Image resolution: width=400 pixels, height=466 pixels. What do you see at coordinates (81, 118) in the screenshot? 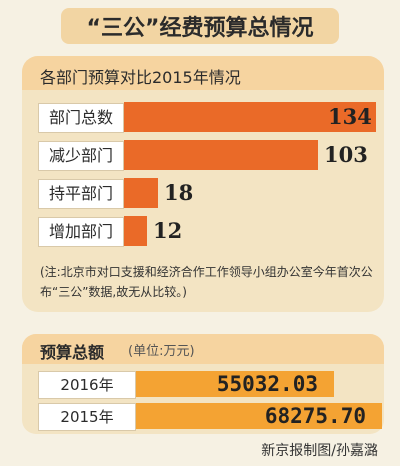
I see `category-label-total: 部门总数` at bounding box center [81, 118].